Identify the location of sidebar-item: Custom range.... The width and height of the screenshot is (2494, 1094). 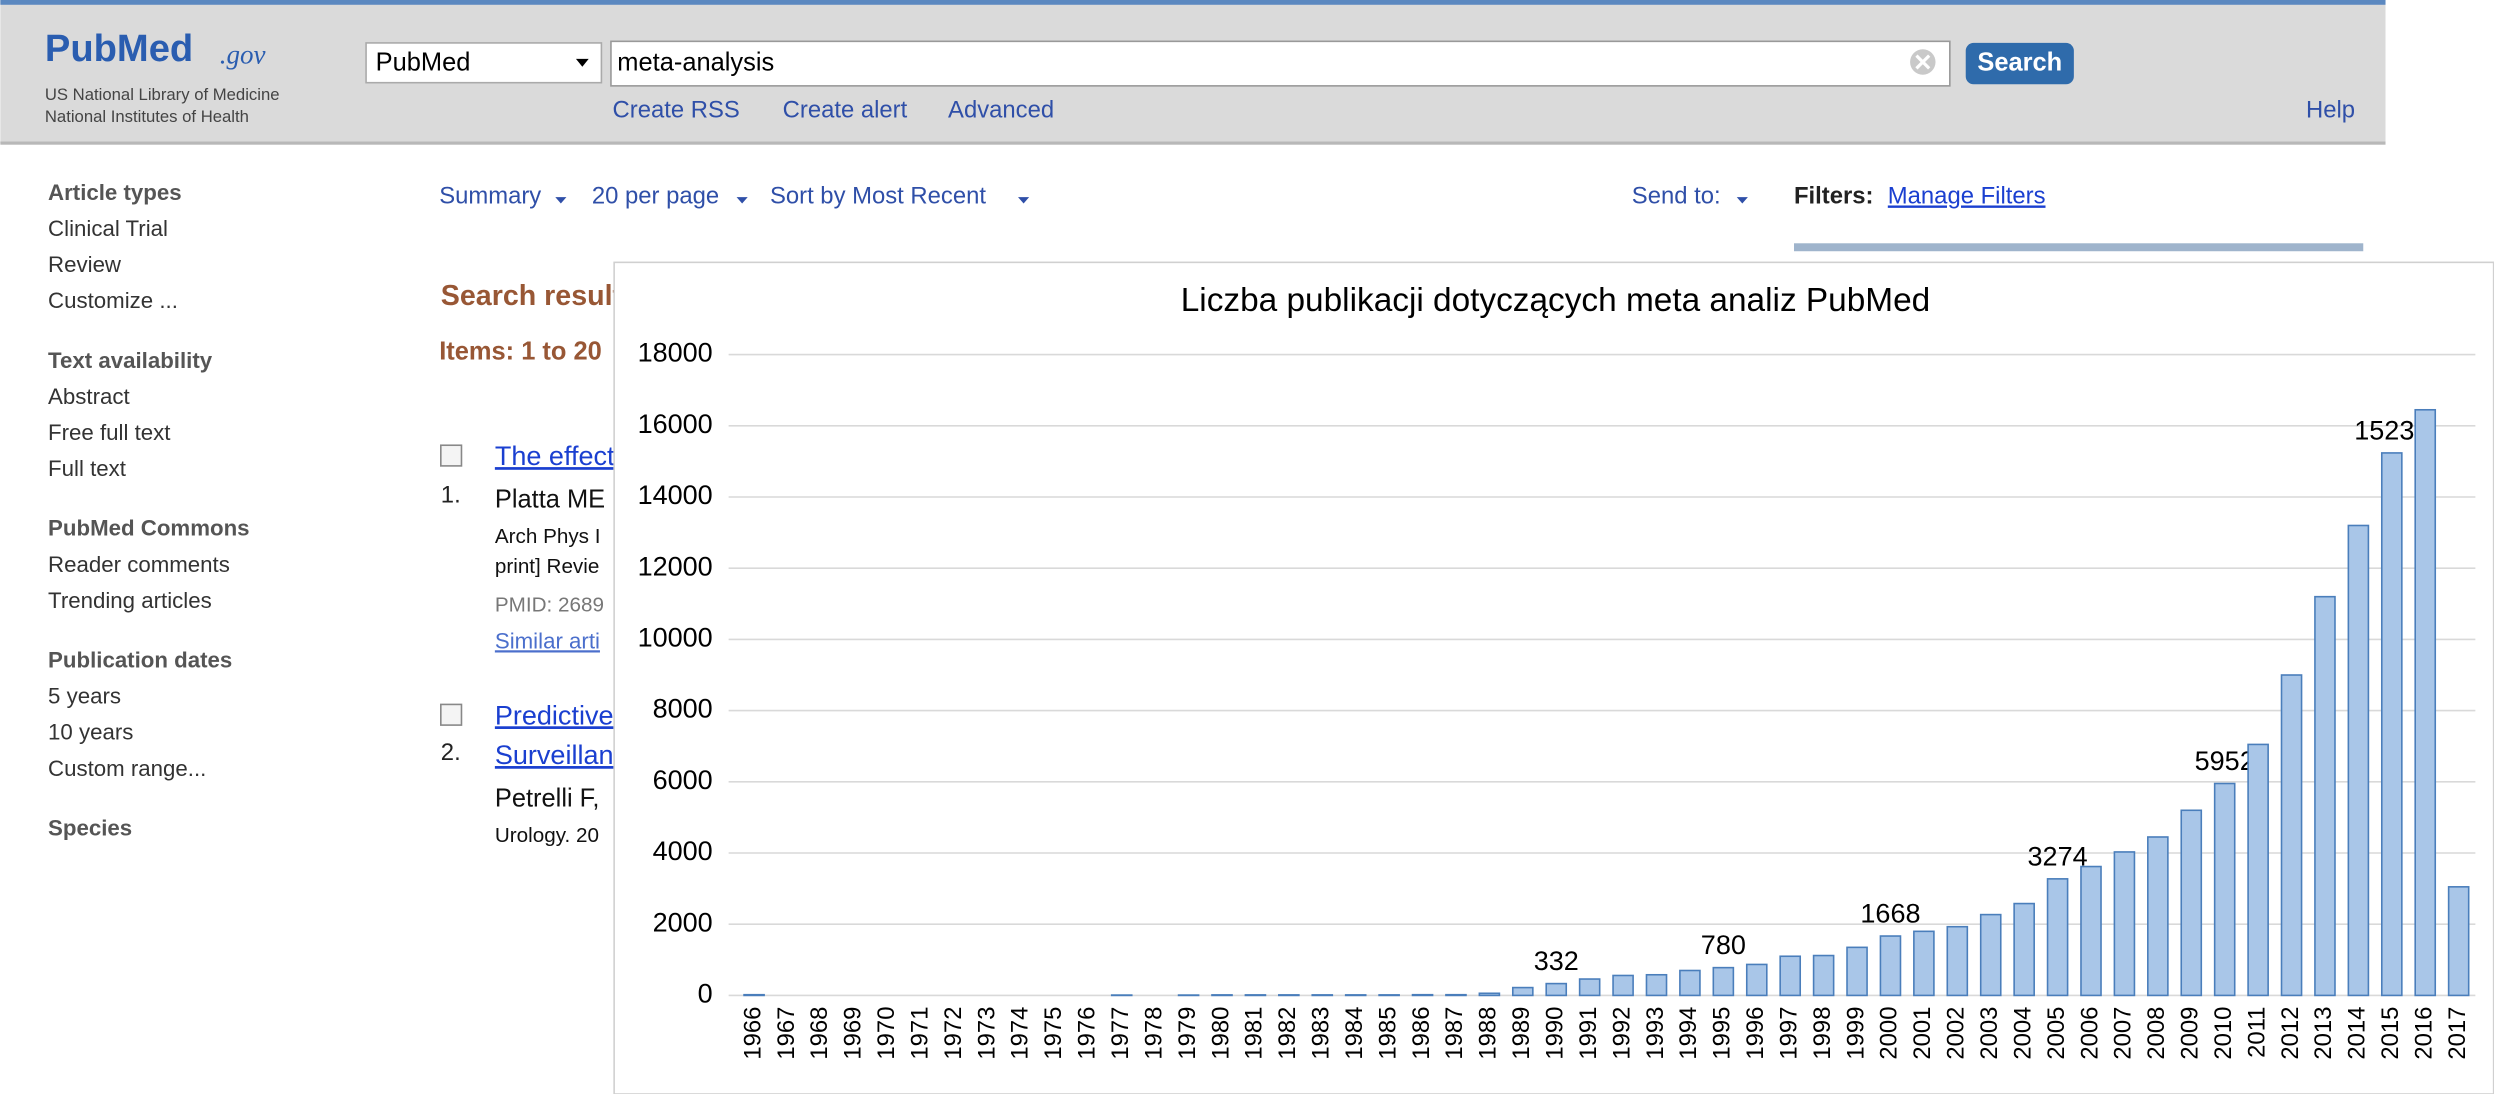
(127, 768).